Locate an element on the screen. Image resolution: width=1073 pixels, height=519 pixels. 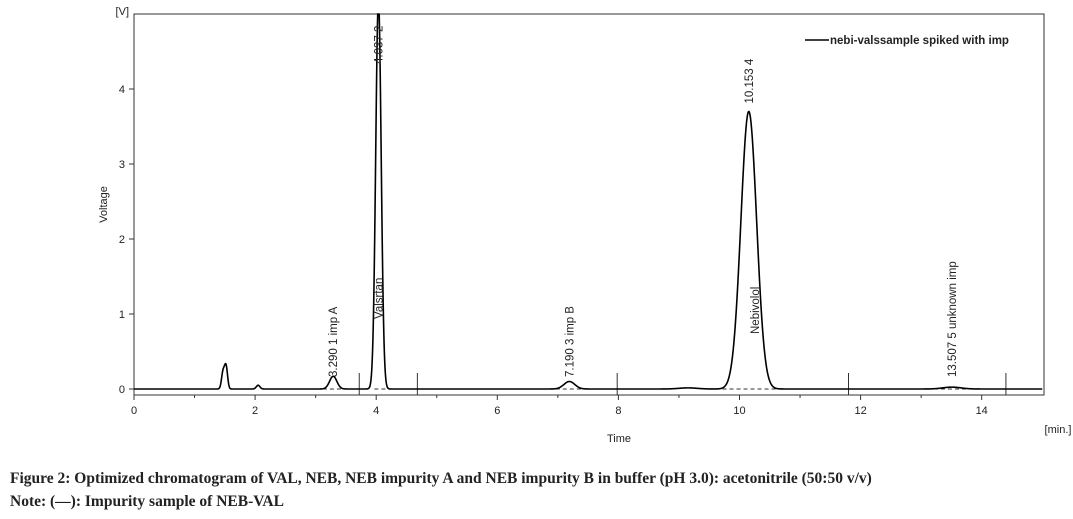
x-tick-label: 2 is located at coordinates (255, 411).